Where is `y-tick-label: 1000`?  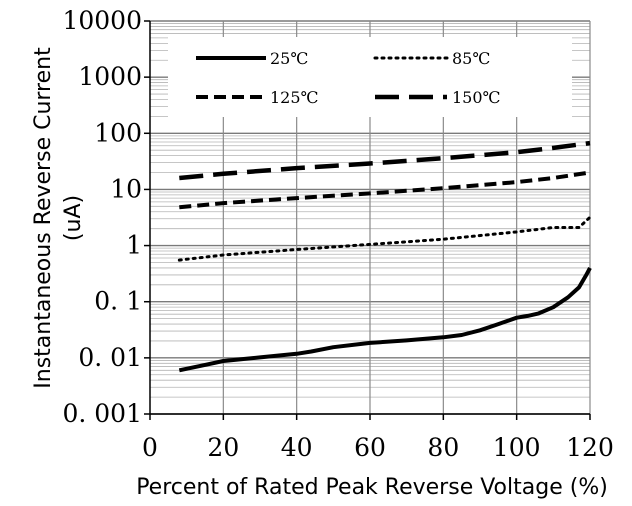 y-tick-label: 1000 is located at coordinates (110, 76).